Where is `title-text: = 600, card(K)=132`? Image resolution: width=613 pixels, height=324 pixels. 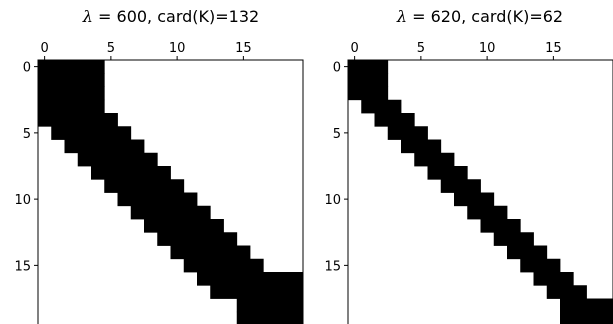 title-text: = 600, card(K)=132 is located at coordinates (176, 16).